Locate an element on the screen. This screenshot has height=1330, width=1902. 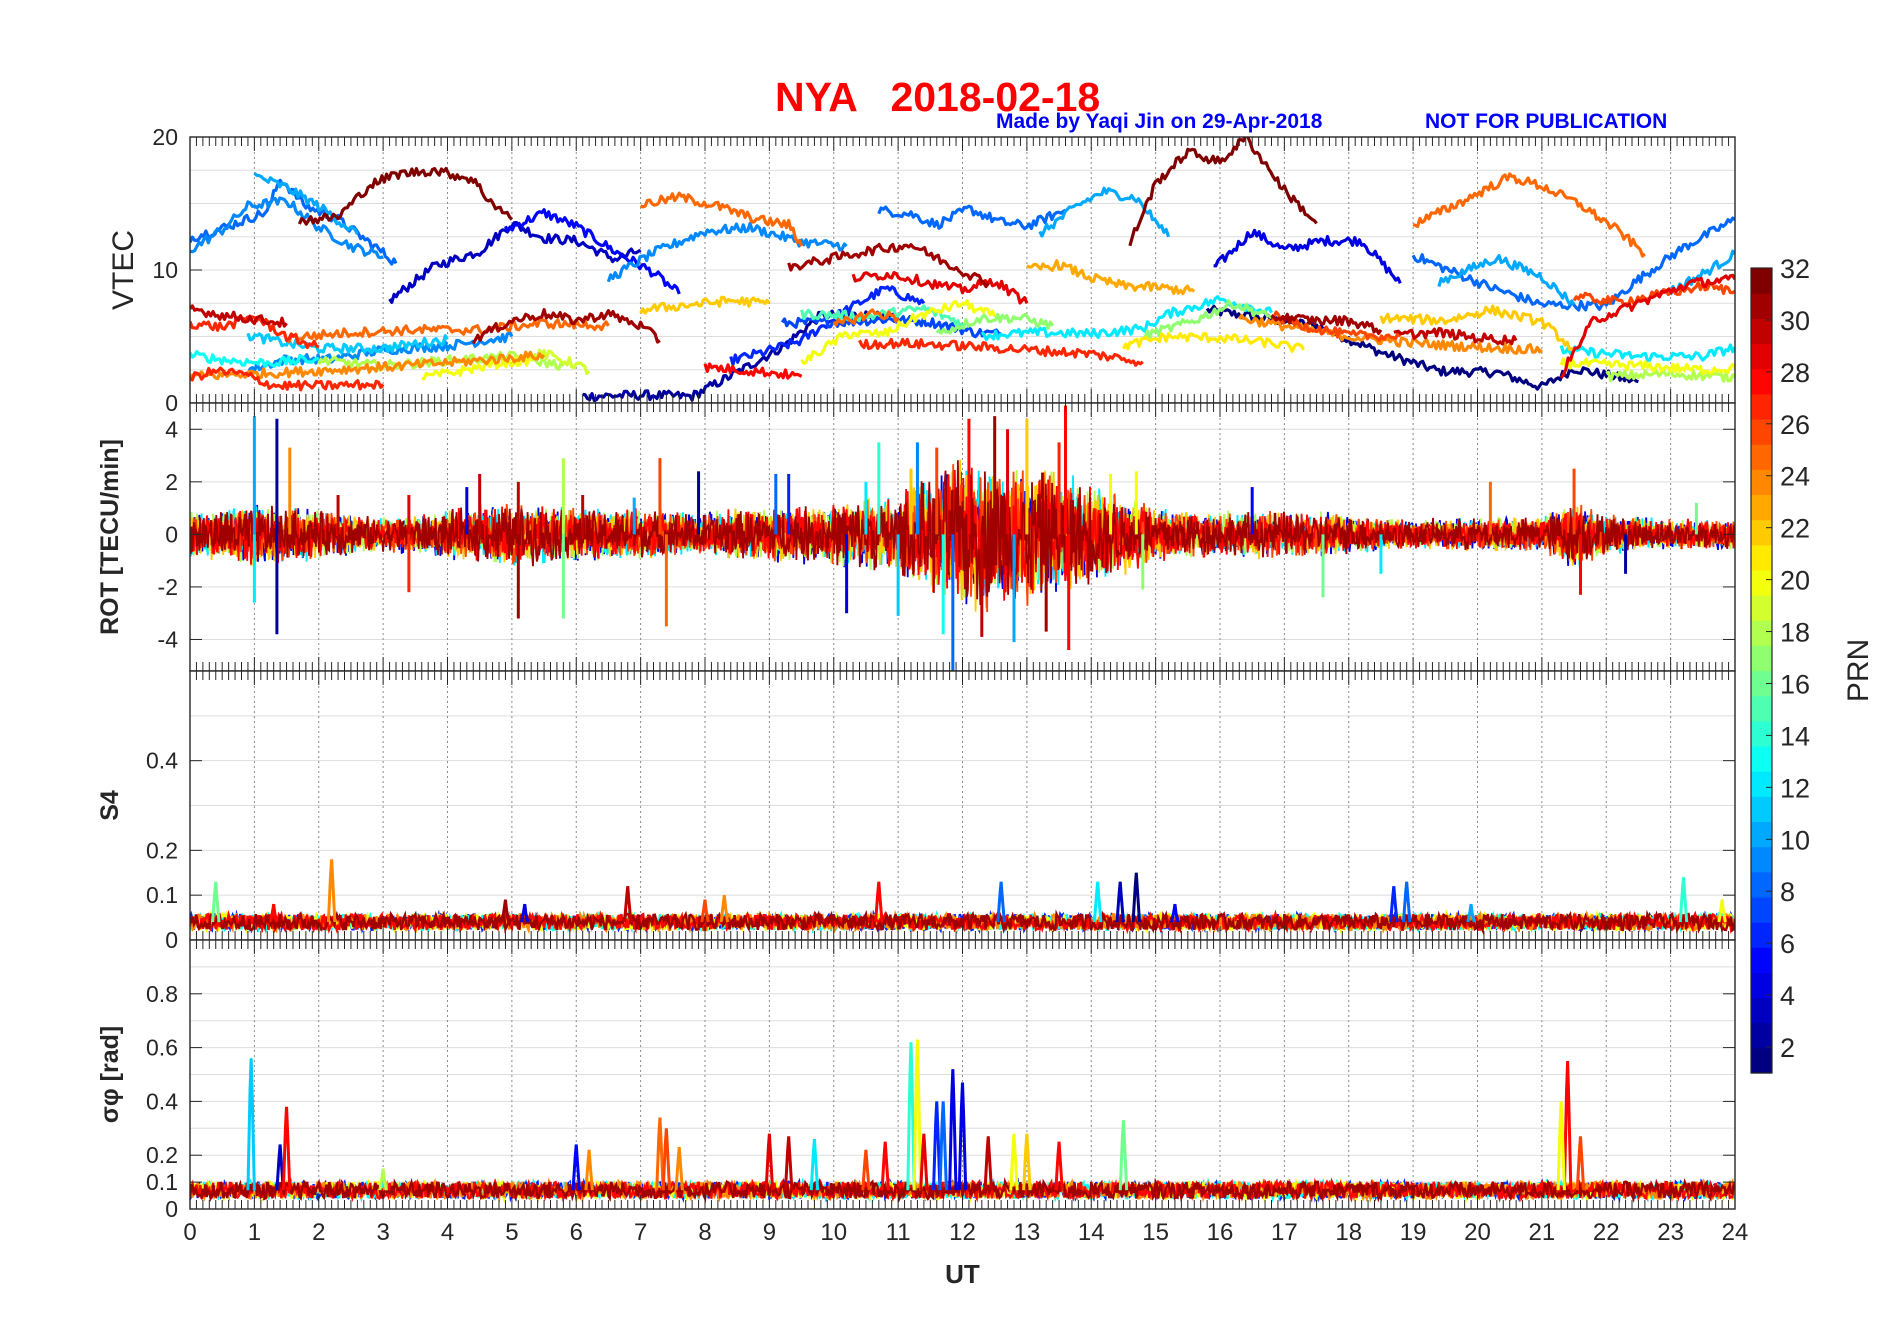
x-tick-label: 5 is located at coordinates (511, 1232).